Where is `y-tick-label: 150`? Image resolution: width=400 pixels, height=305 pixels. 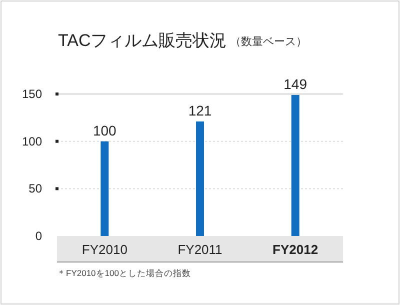
y-tick-label: 150 is located at coordinates (32, 94).